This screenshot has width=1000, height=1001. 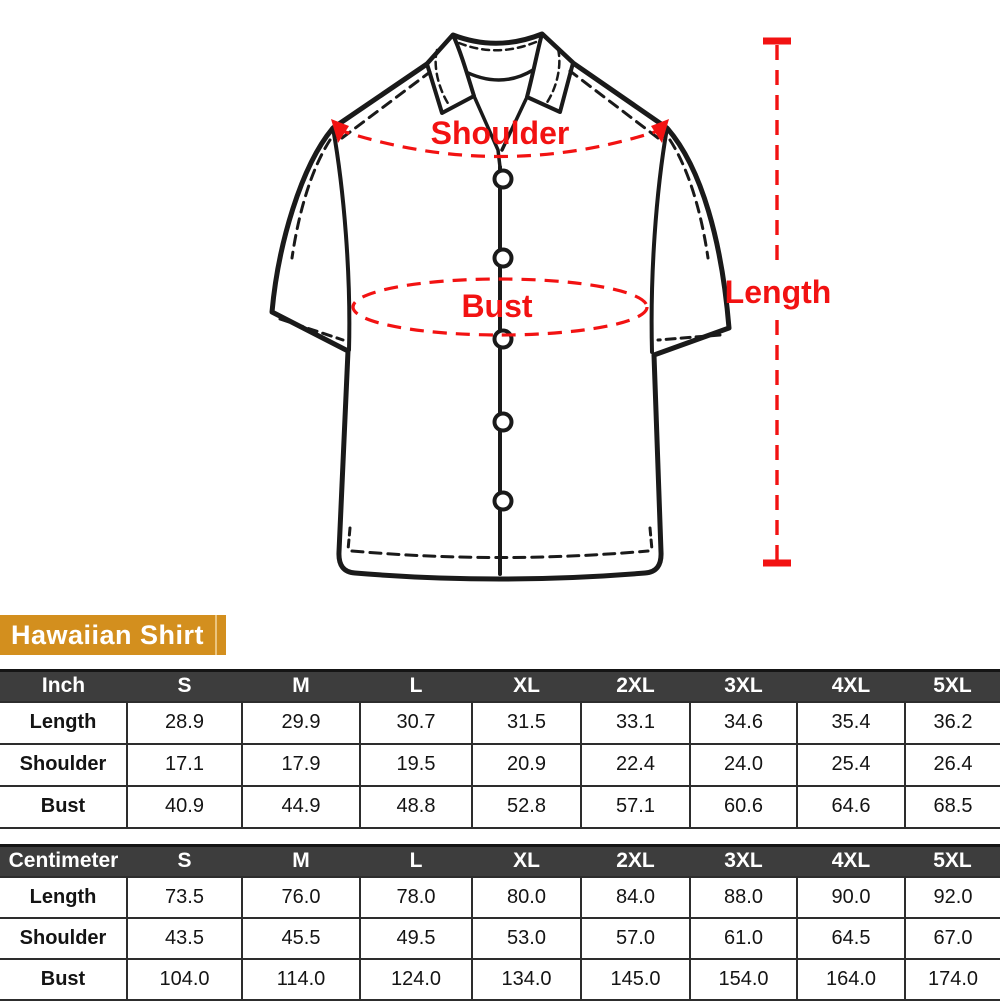 I want to click on size-cell: 20.9, so click(x=526, y=764).